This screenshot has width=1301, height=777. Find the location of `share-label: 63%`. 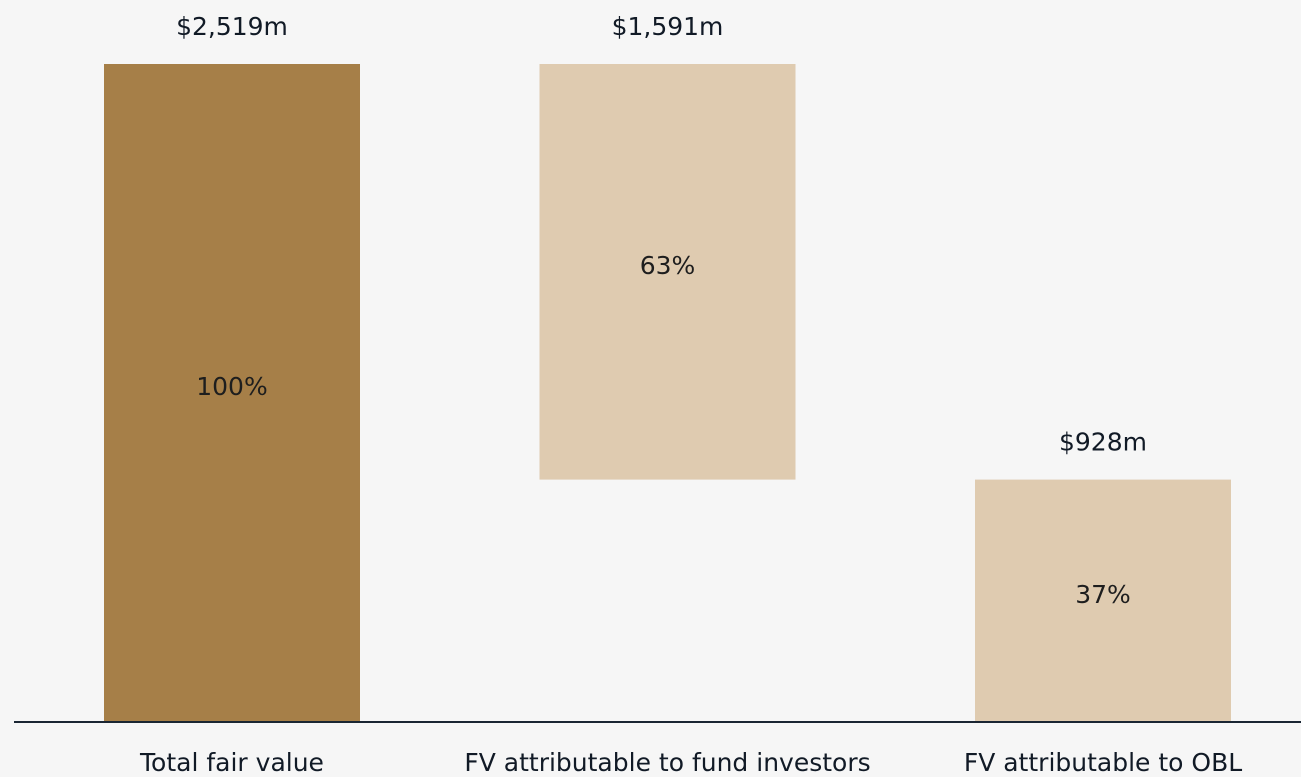

share-label: 63% is located at coordinates (668, 265).